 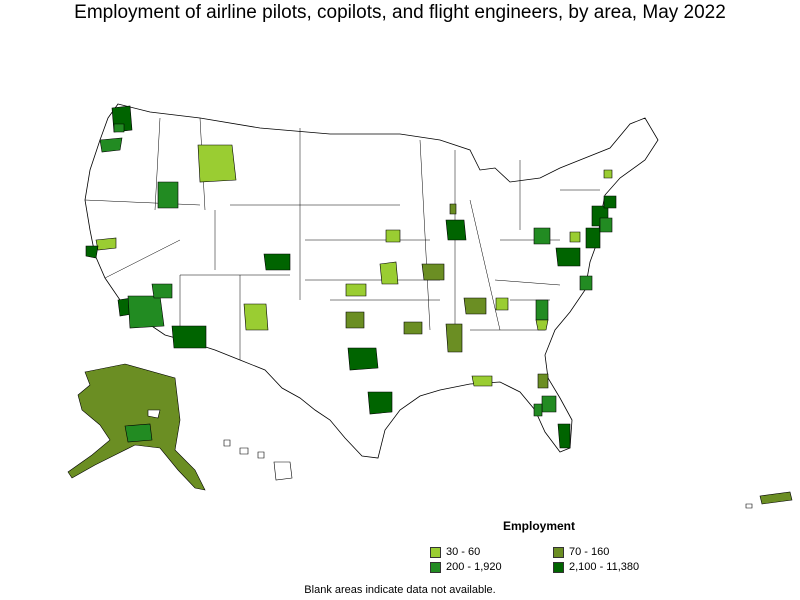 What do you see at coordinates (363, 359) in the screenshot?
I see `area-dallas` at bounding box center [363, 359].